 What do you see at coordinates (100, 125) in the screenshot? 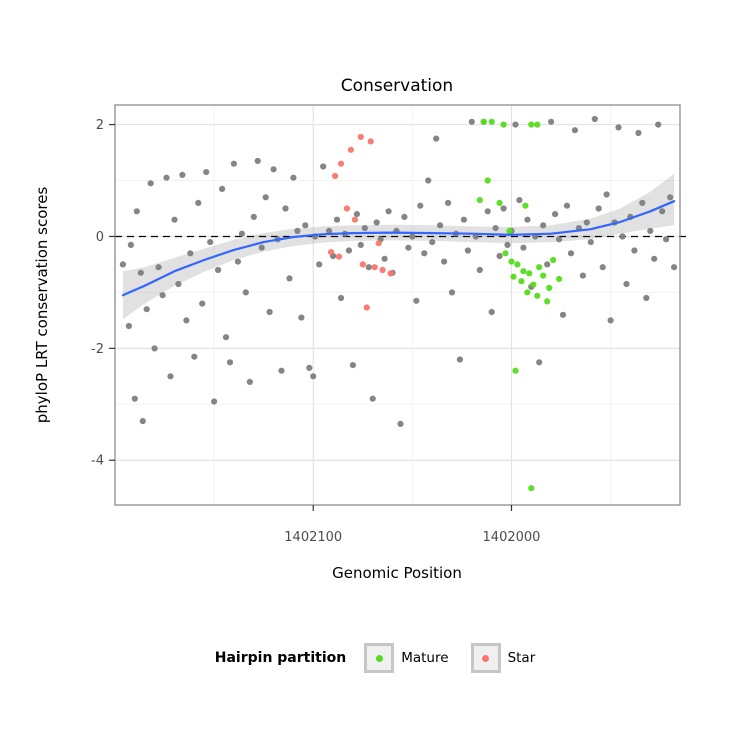
I see `y-tick-label: 2` at bounding box center [100, 125].